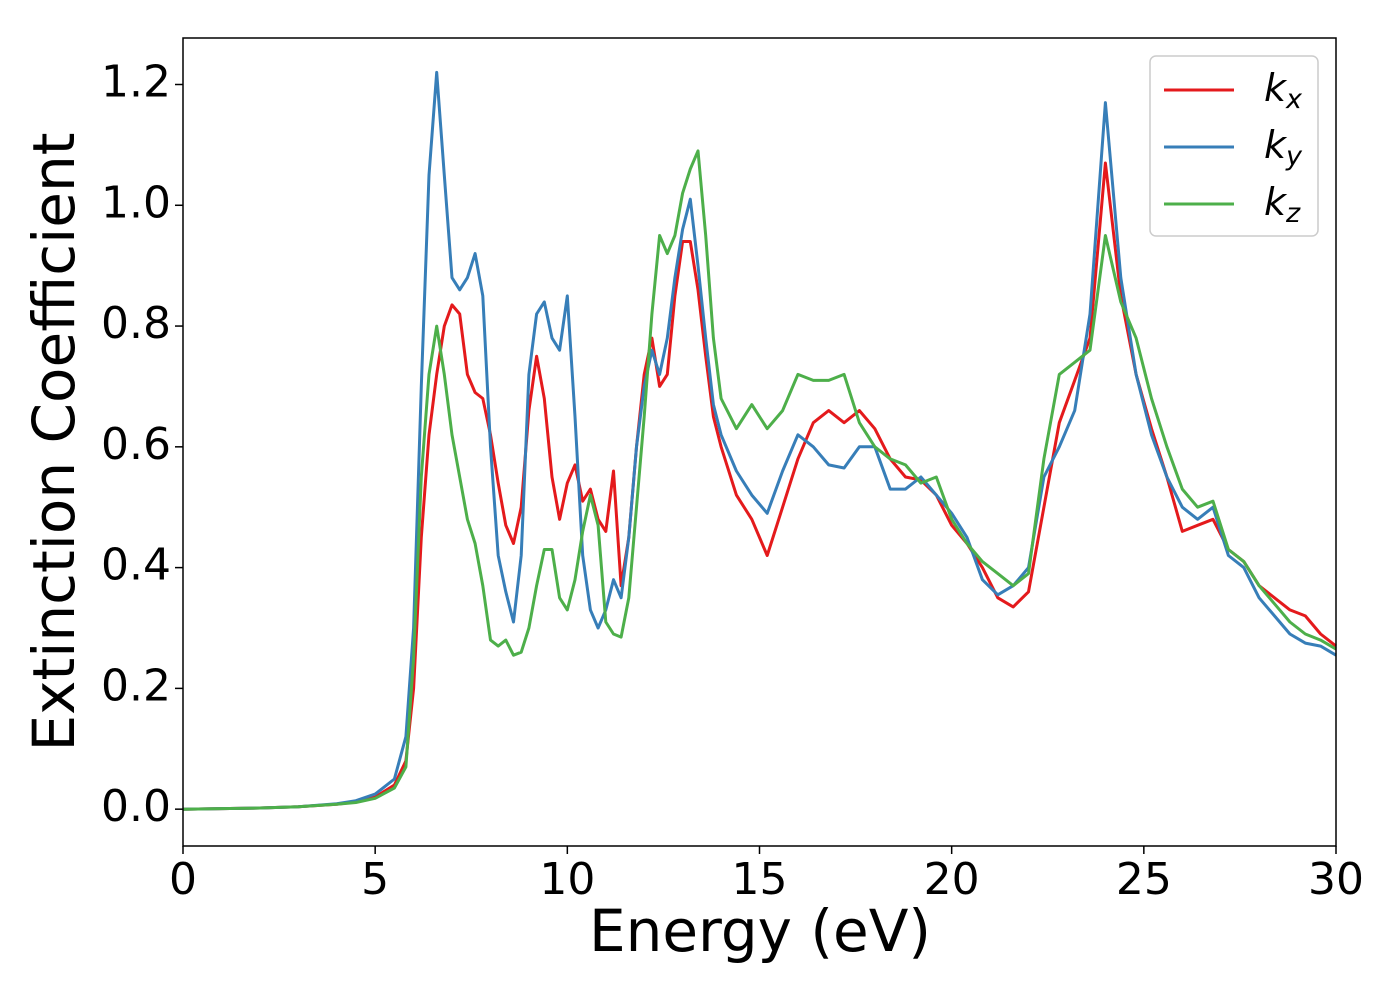  What do you see at coordinates (136, 806) in the screenshot?
I see `y-tick-label: 0.0` at bounding box center [136, 806].